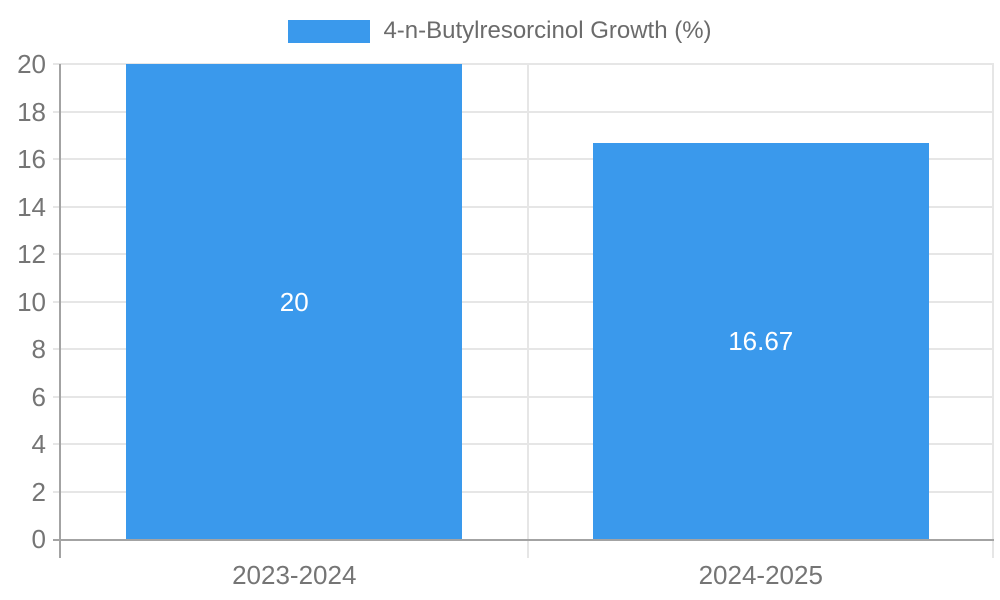 The height and width of the screenshot is (600, 1000). What do you see at coordinates (31, 64) in the screenshot?
I see `y-tick-label: 20` at bounding box center [31, 64].